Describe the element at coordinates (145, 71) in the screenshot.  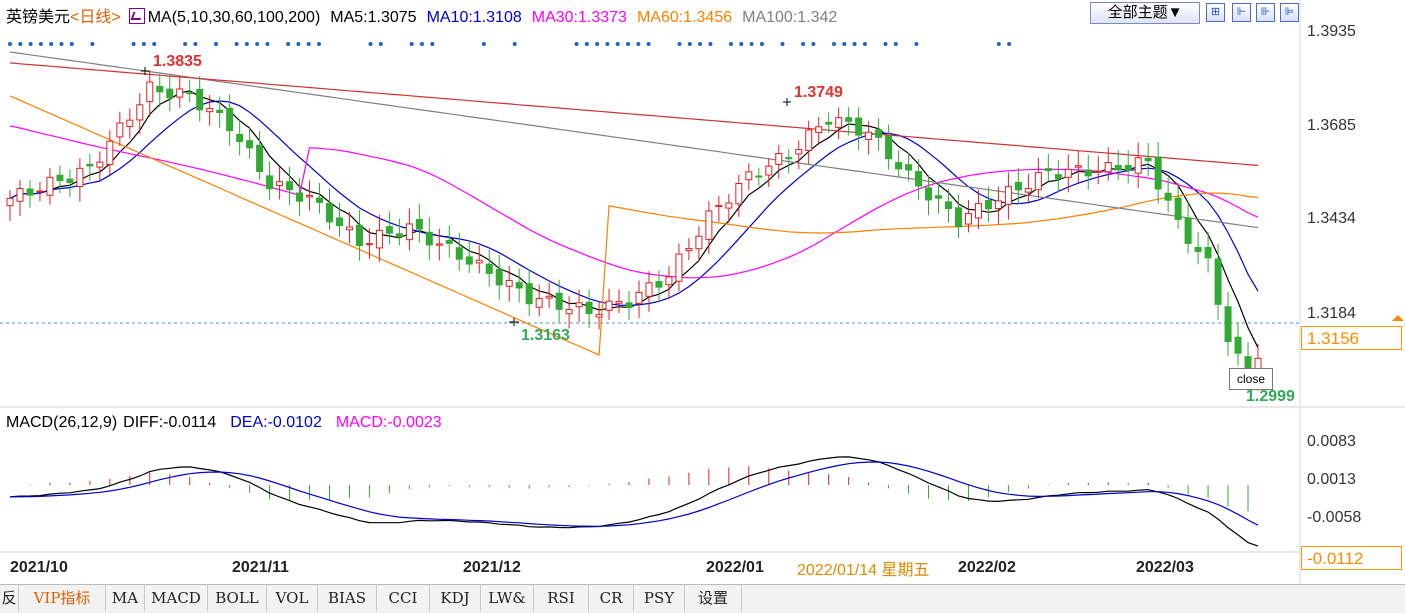
I see `high-marker-icon` at that location.